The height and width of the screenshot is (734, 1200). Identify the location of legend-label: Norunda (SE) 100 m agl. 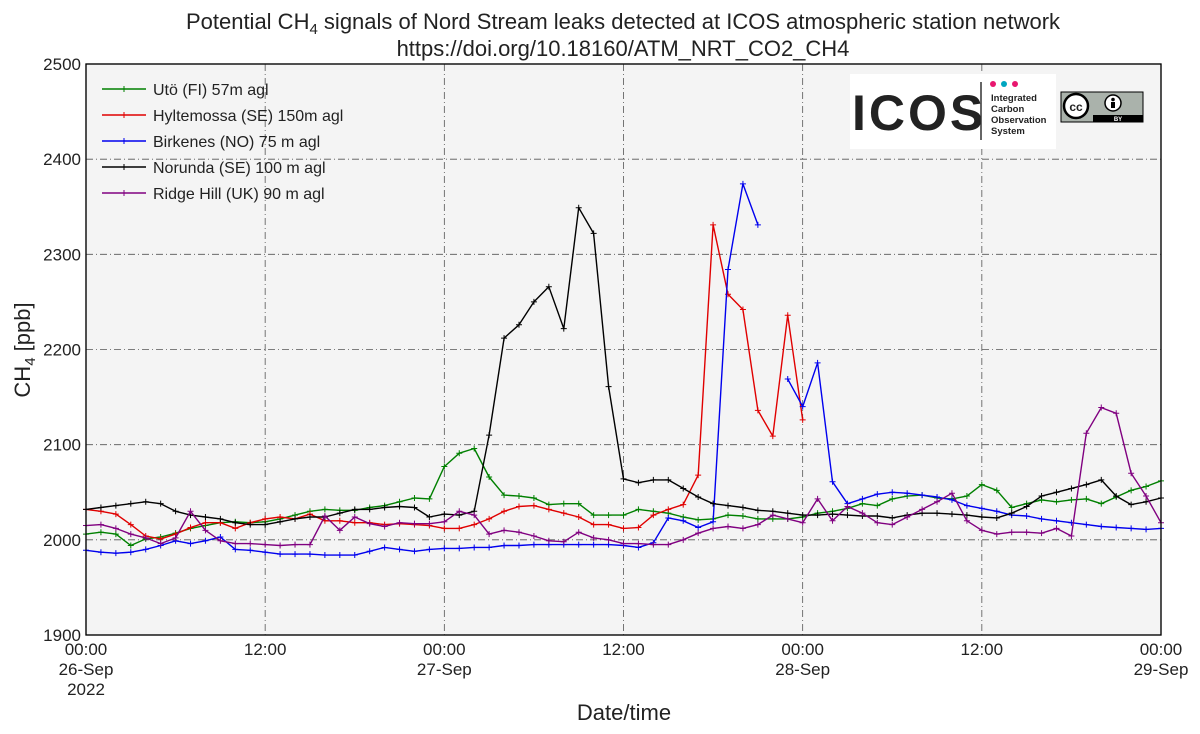
(239, 168).